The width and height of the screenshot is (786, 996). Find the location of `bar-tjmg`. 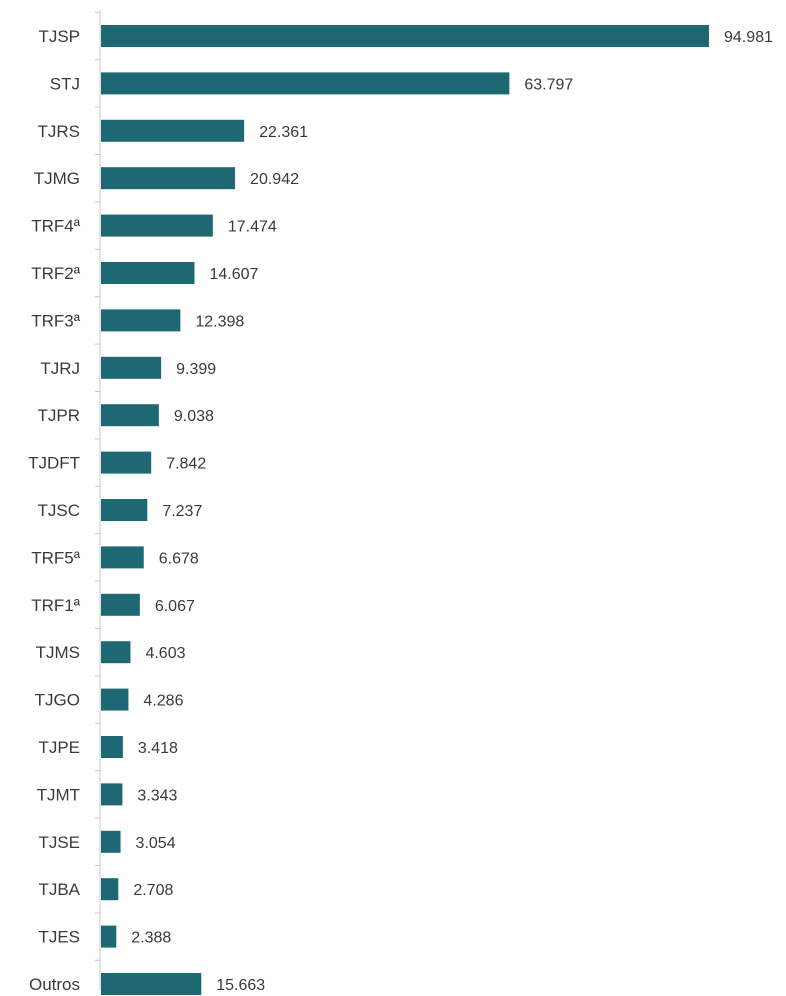

bar-tjmg is located at coordinates (168, 178).